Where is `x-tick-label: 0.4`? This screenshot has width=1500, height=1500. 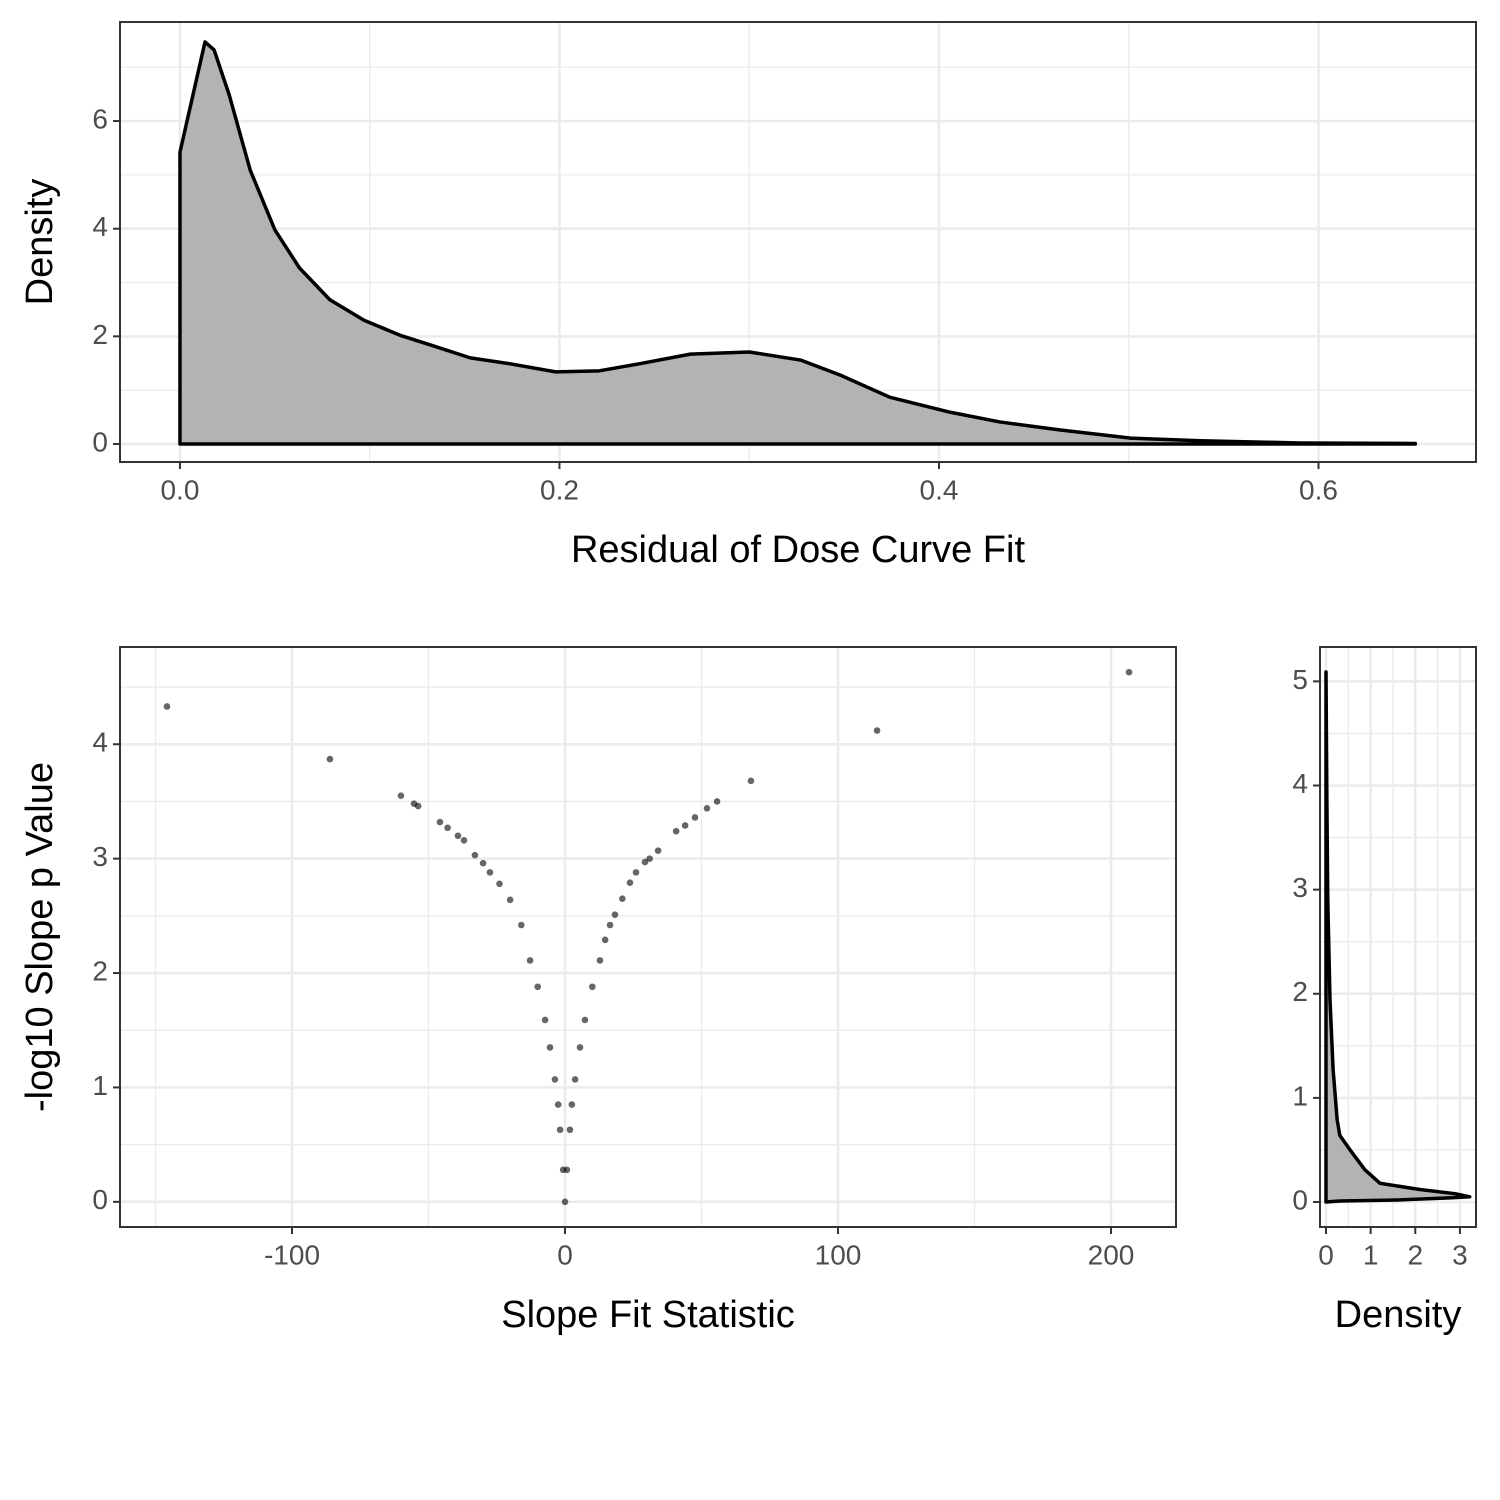 x-tick-label: 0.4 is located at coordinates (939, 489).